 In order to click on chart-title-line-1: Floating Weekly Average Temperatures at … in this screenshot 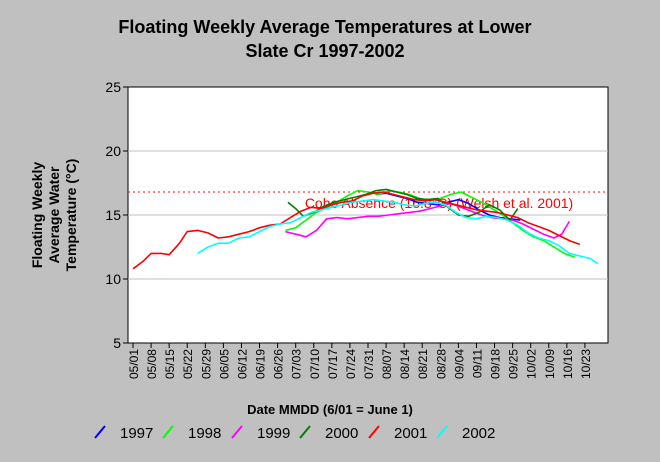, I will do `click(324, 27)`.